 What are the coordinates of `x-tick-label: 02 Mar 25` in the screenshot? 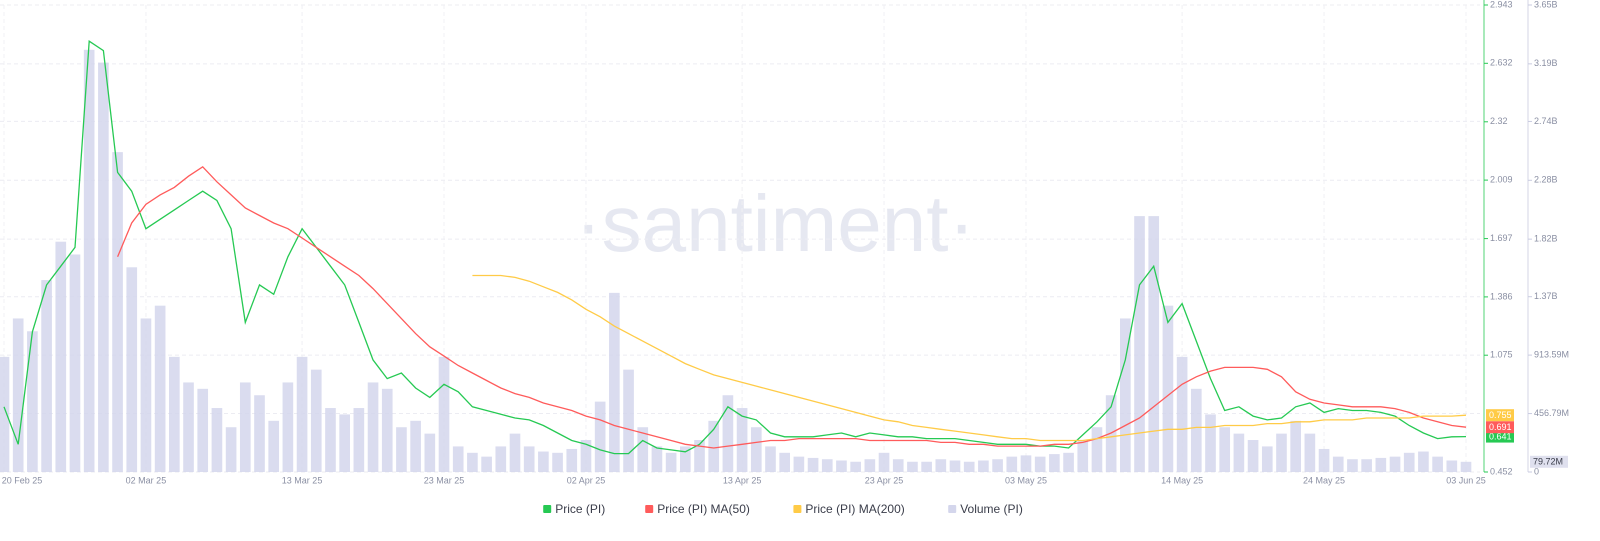 It's located at (146, 480).